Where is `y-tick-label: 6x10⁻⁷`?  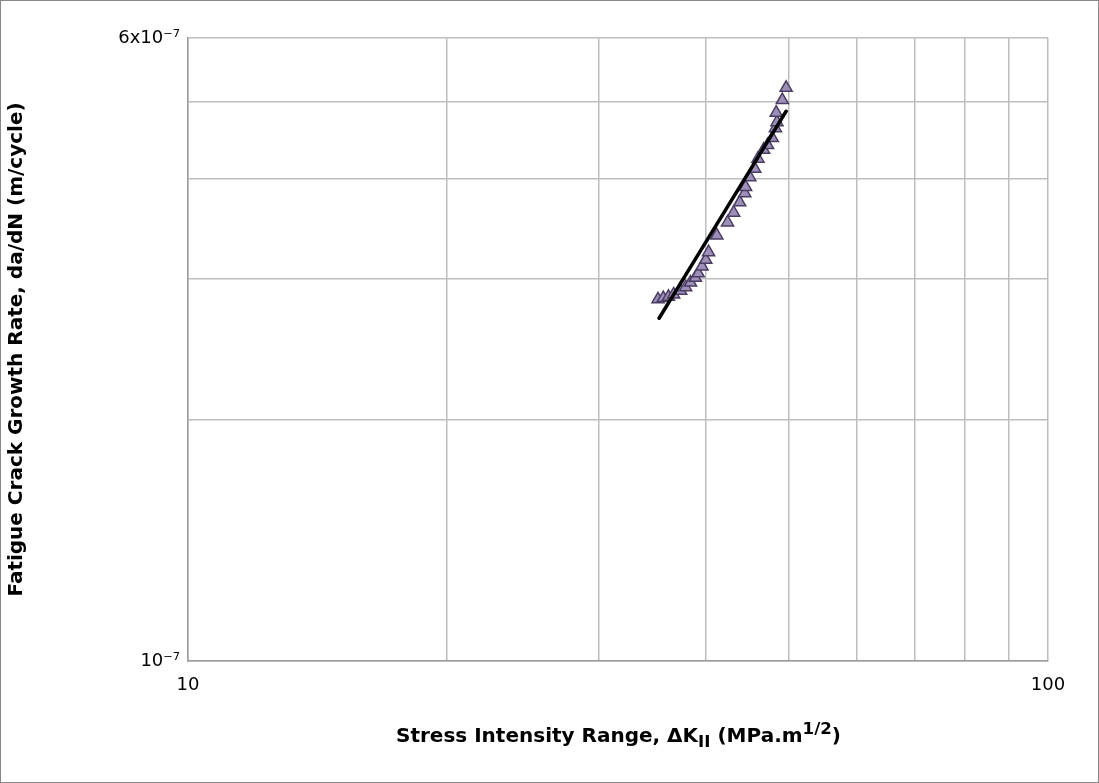 y-tick-label: 6x10⁻⁷ is located at coordinates (149, 36).